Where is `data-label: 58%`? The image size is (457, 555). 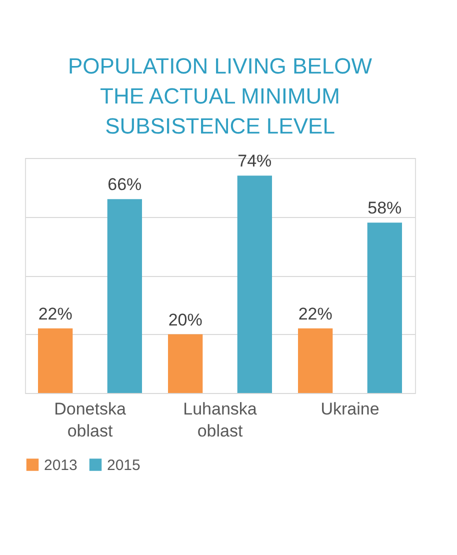
data-label: 58% is located at coordinates (385, 208).